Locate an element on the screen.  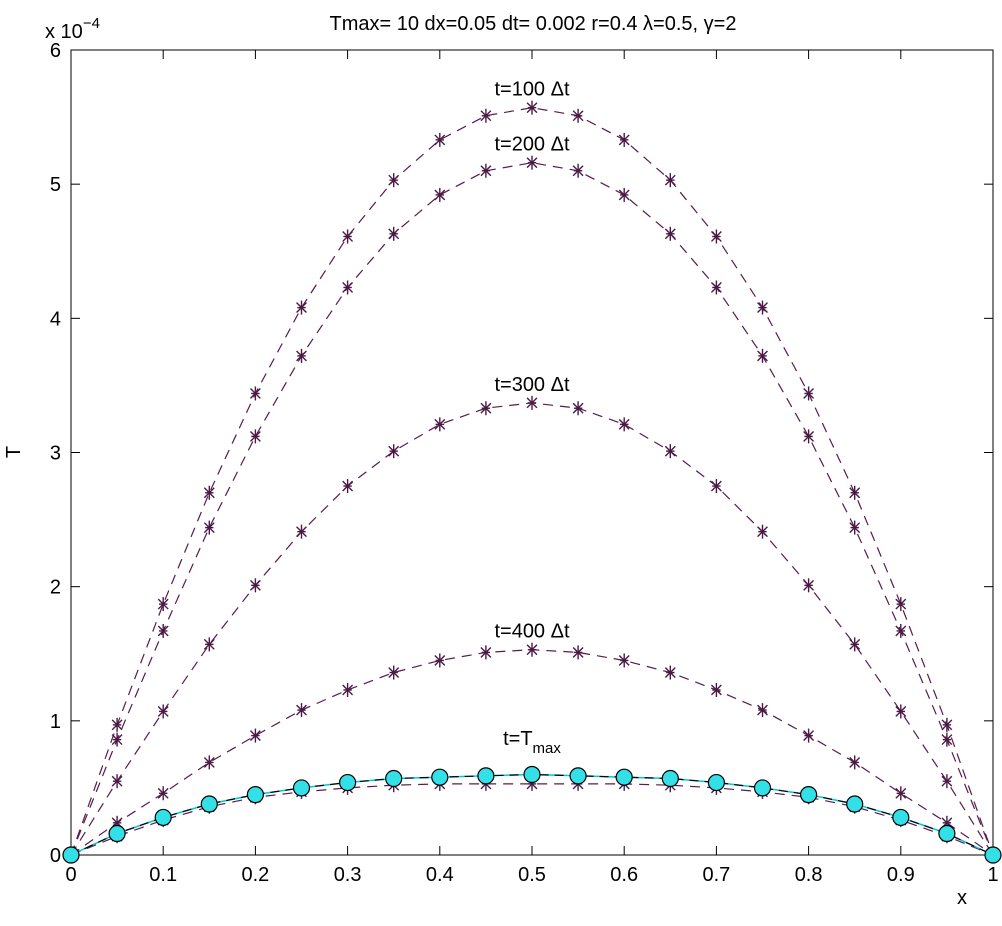
x-tick-label: 1 is located at coordinates (992, 875).